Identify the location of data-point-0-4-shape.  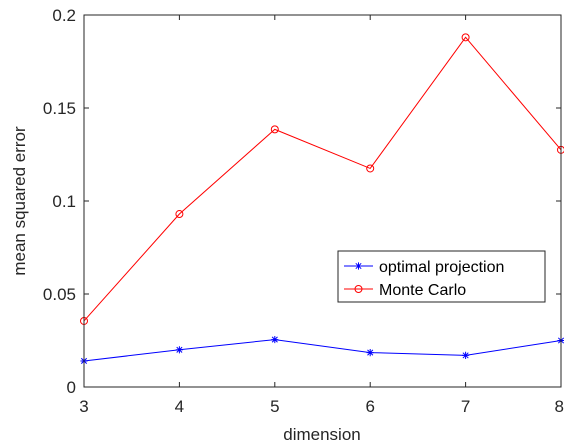
(466, 355).